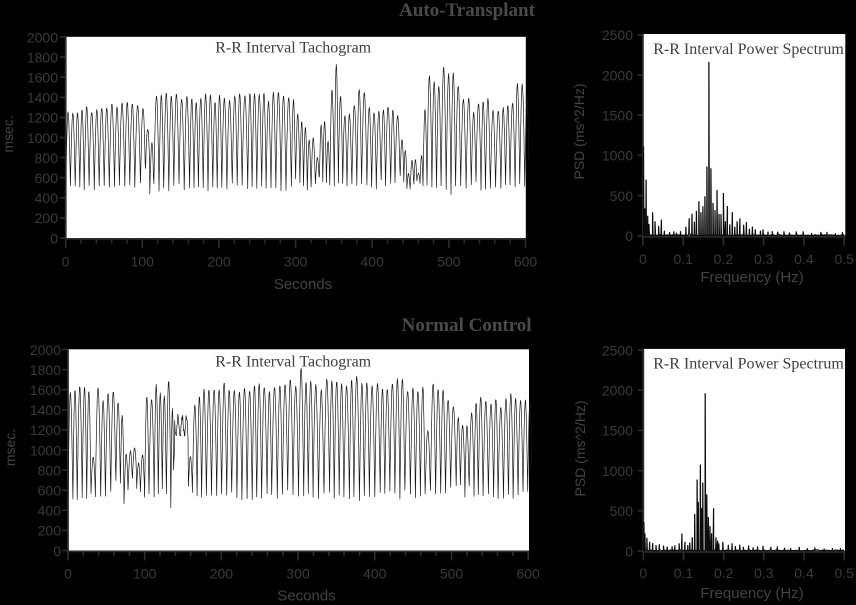  What do you see at coordinates (467, 325) in the screenshot?
I see `svg-text: Normal Control` at bounding box center [467, 325].